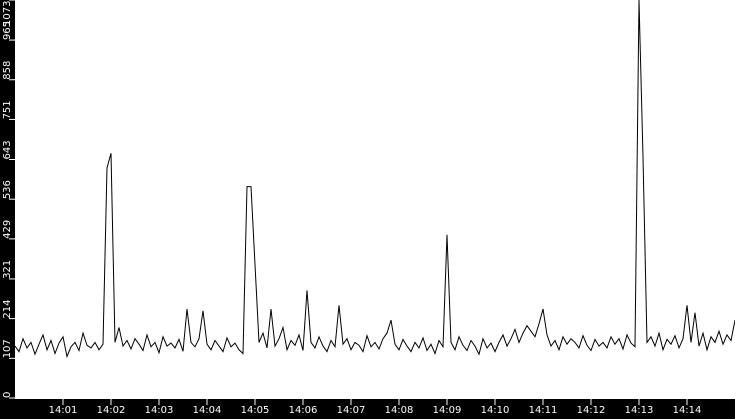 This screenshot has width=735, height=419. Describe the element at coordinates (495, 410) in the screenshot. I see `x-tick-label: 14:10` at that location.